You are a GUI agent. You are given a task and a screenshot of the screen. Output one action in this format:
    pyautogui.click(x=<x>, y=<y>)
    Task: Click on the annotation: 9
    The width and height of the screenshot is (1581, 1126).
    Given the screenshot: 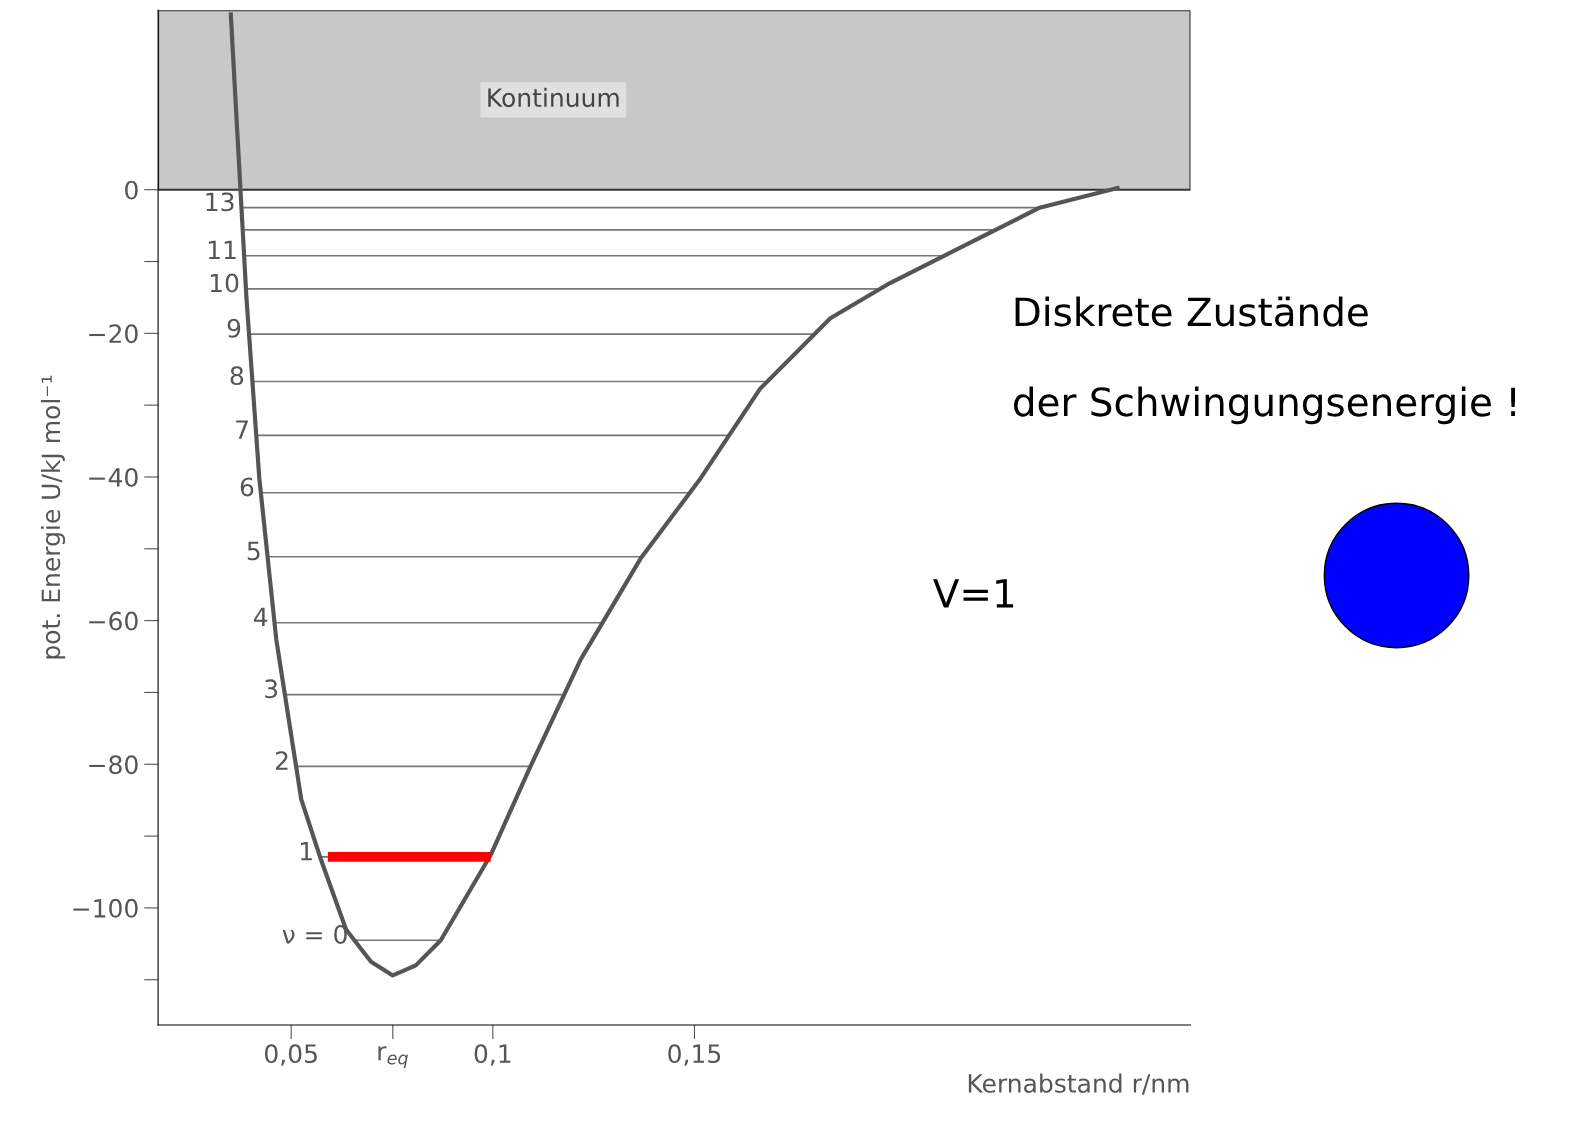 What is the action you would take?
    pyautogui.click(x=234, y=328)
    